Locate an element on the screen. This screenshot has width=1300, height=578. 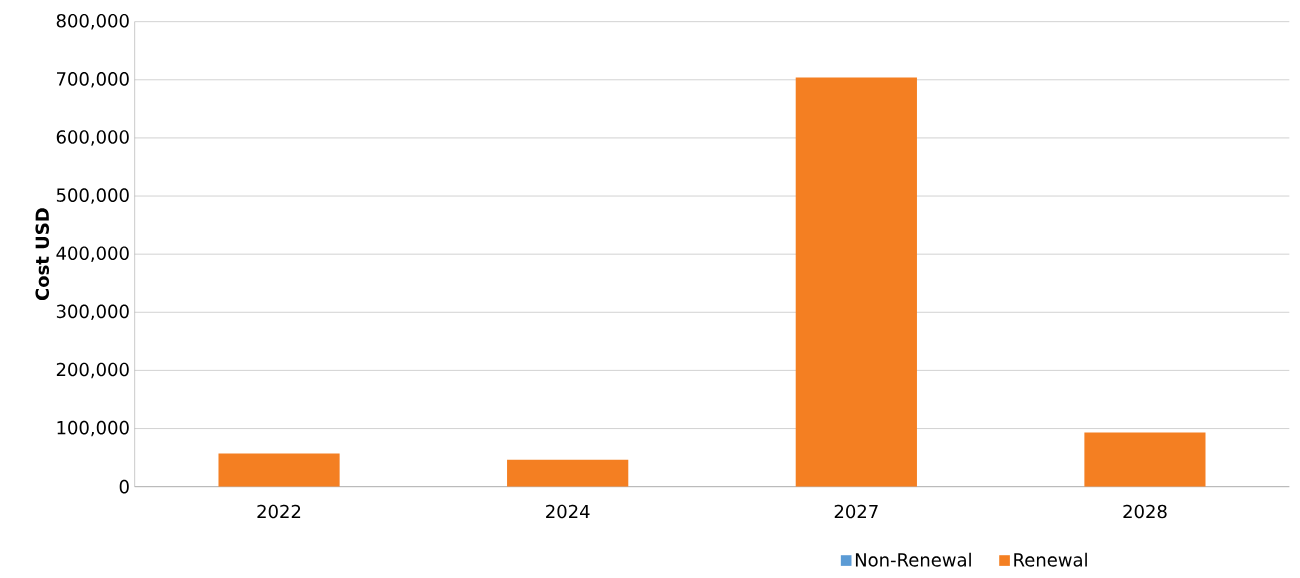
y-tick-label: 0 is located at coordinates (124, 486).